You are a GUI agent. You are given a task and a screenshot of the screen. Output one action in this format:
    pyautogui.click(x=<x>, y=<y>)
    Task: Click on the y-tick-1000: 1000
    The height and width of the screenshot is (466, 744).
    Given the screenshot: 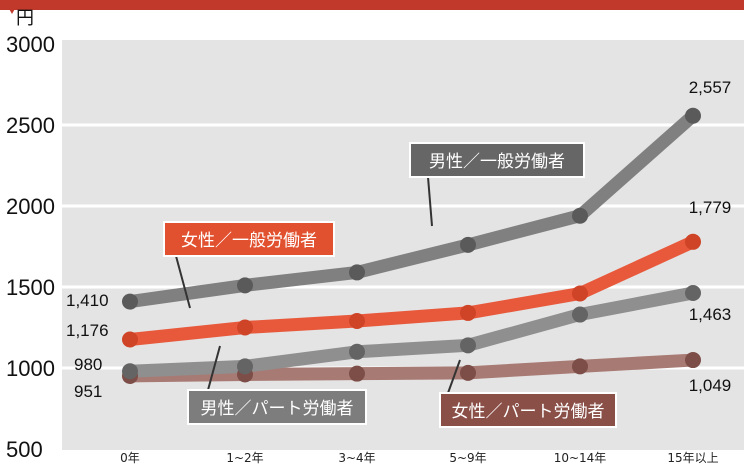 What is the action you would take?
    pyautogui.click(x=30, y=368)
    